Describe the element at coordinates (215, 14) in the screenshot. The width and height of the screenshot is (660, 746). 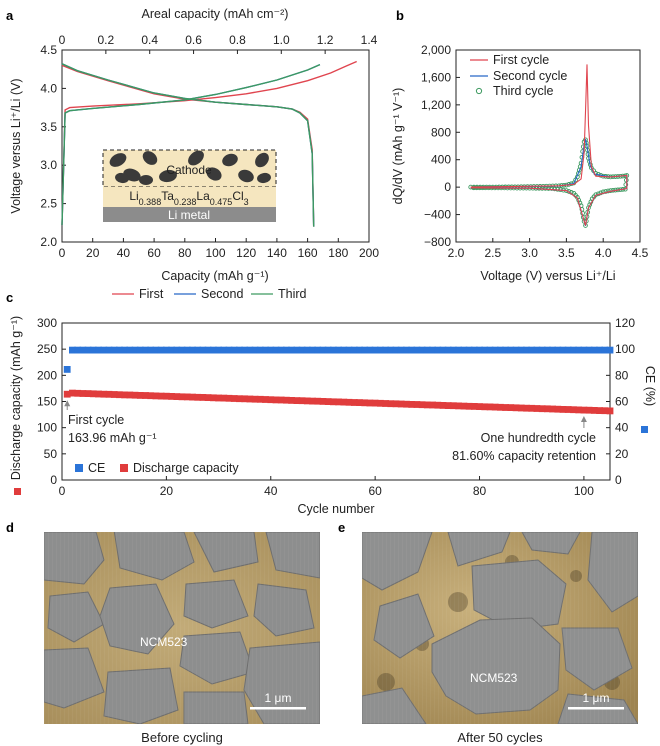
I see `panel-a-top-xlabel: Areal capacity (mAh cm⁻²)` at that location.